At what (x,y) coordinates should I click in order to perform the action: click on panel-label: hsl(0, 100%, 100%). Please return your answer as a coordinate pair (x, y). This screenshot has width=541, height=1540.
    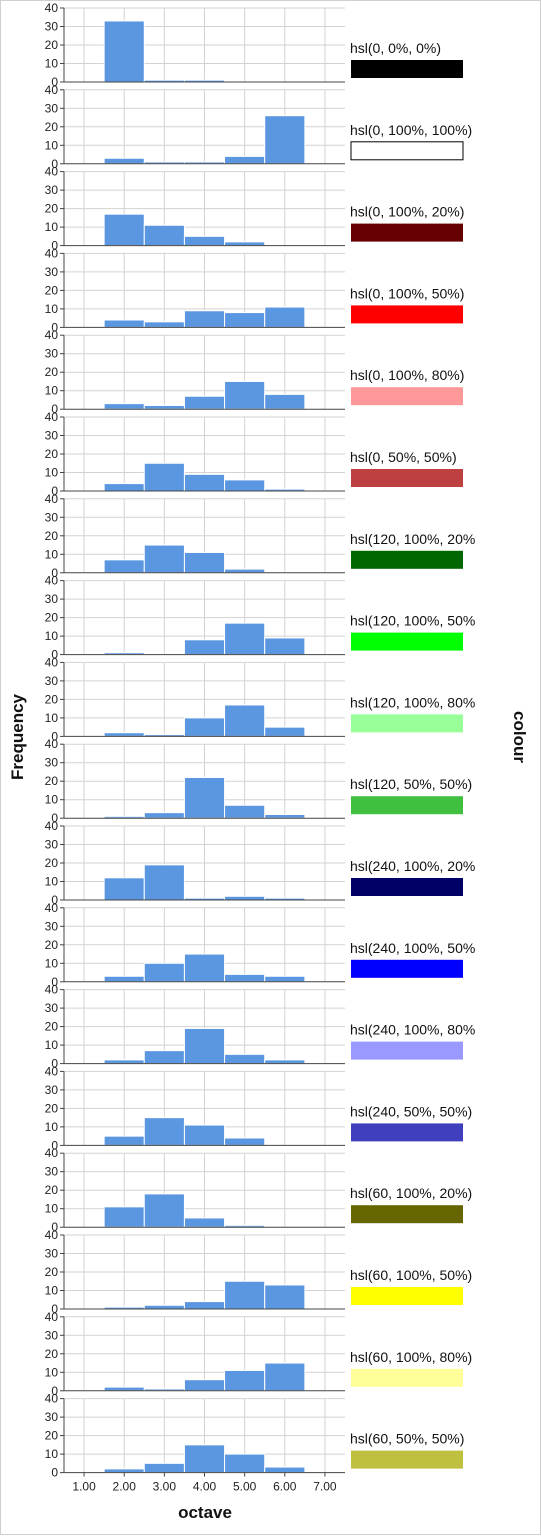
    Looking at the image, I should click on (411, 130).